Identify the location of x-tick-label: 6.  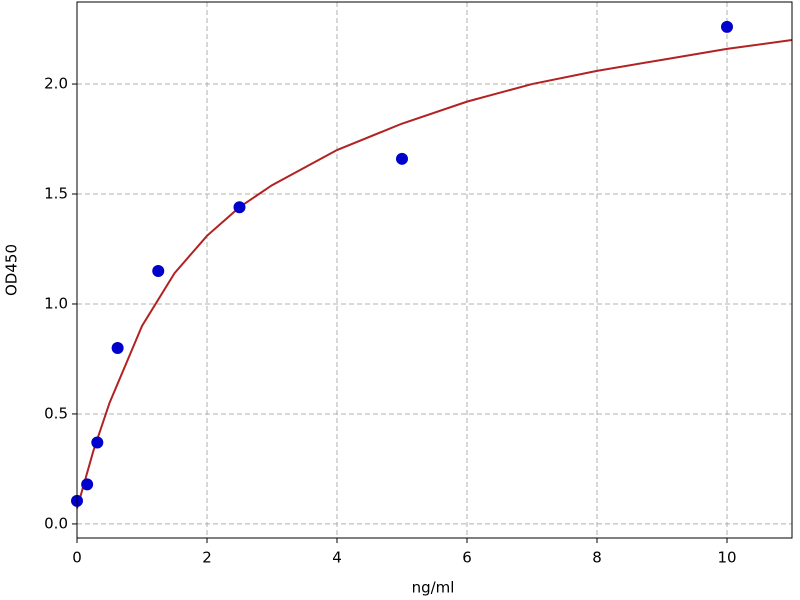
(467, 558).